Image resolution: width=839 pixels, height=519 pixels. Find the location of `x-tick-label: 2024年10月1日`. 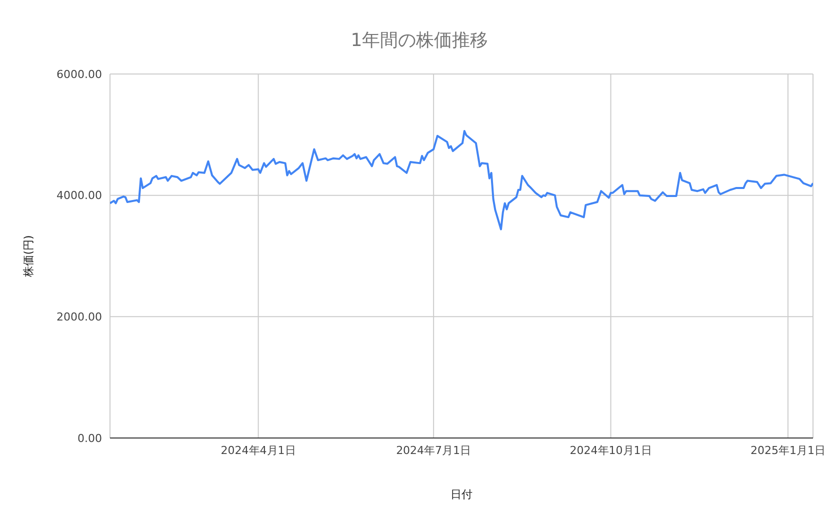

x-tick-label: 2024年10月1日 is located at coordinates (611, 450).